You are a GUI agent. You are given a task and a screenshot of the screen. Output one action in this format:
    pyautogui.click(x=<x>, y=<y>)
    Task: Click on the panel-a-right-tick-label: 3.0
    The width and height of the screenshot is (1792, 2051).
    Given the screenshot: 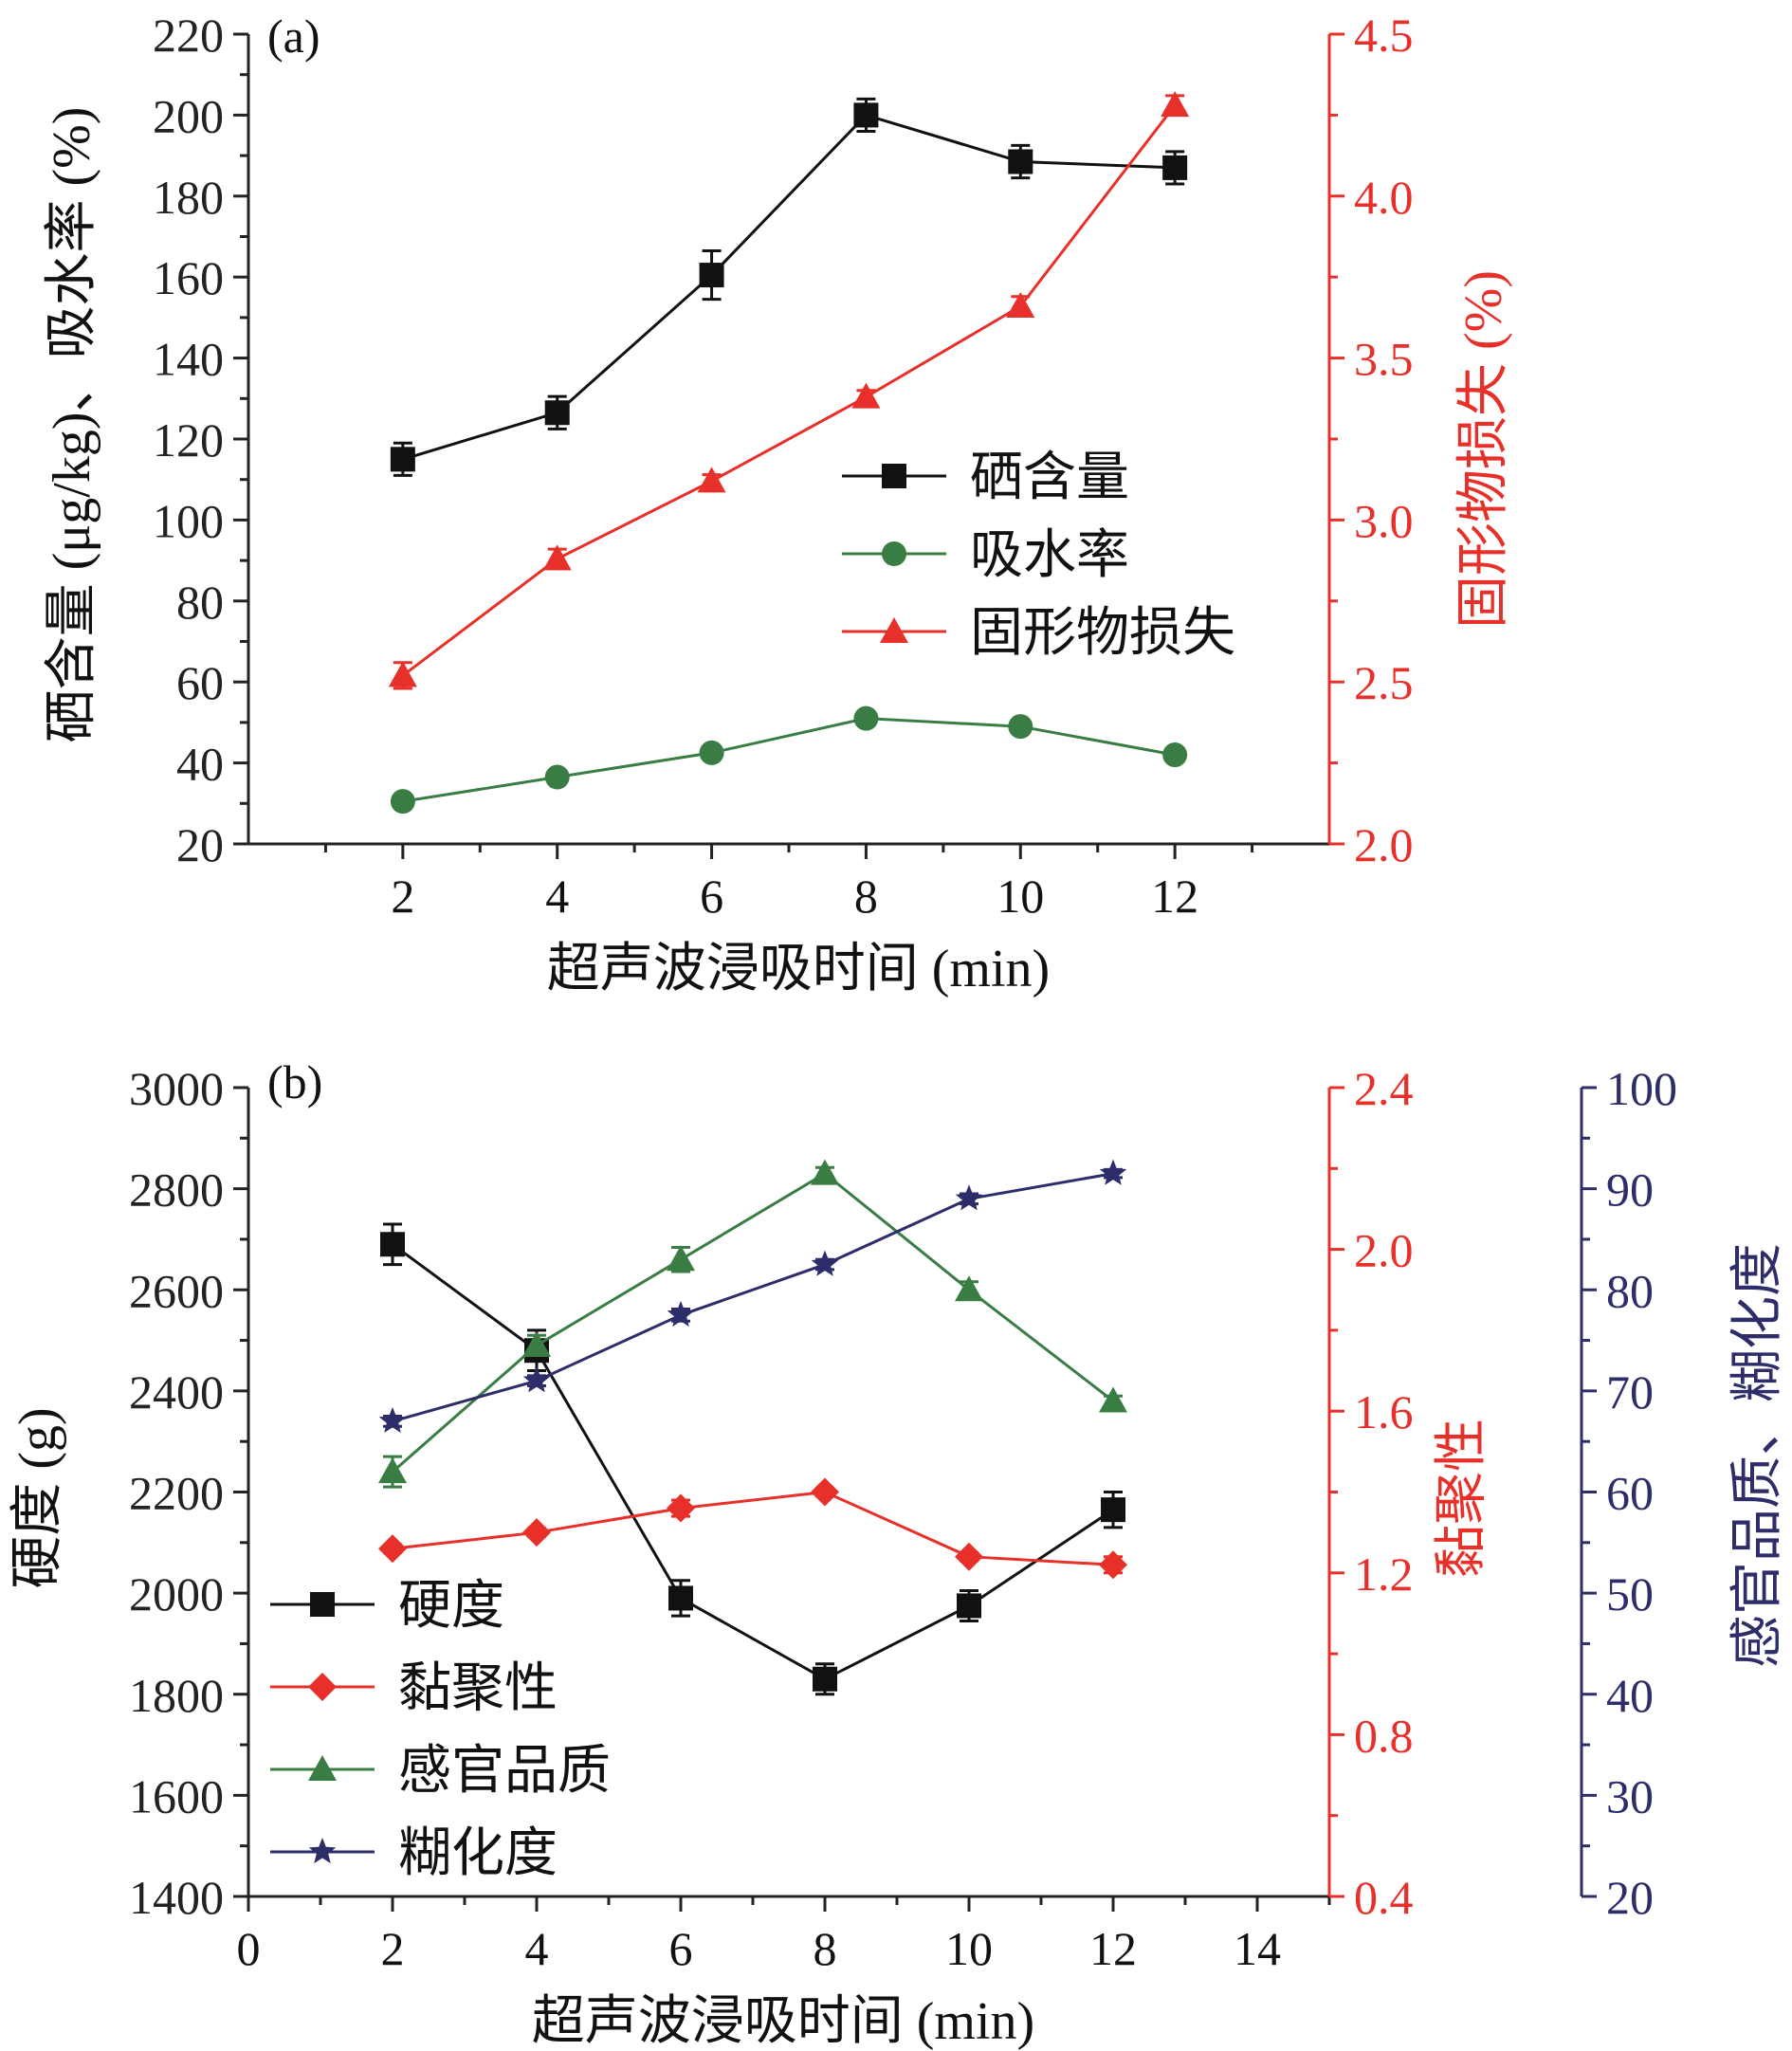 What is the action you would take?
    pyautogui.click(x=1384, y=520)
    